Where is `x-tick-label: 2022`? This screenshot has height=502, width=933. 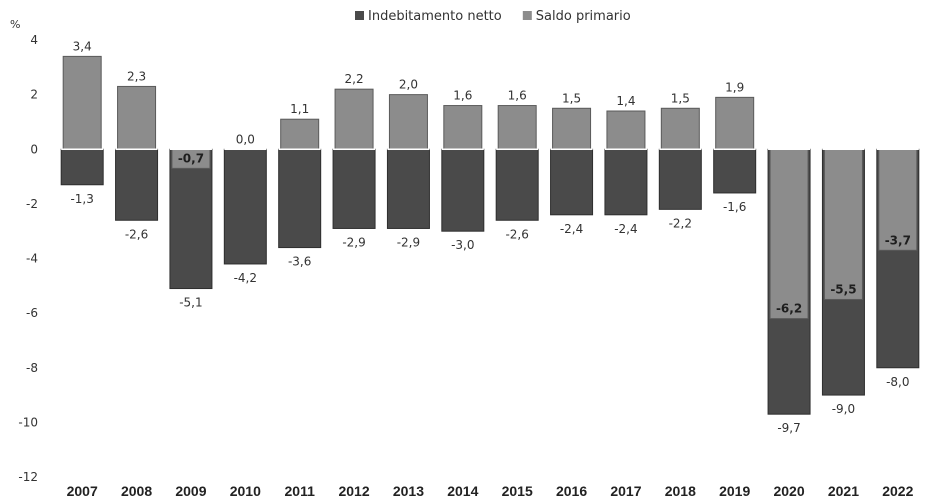 x-tick-label: 2022 is located at coordinates (897, 491).